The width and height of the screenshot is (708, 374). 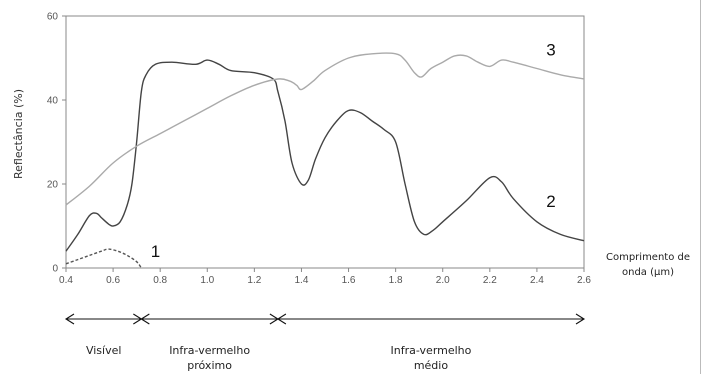 What do you see at coordinates (160, 280) in the screenshot?
I see `x-tick-label: 0.8` at bounding box center [160, 280].